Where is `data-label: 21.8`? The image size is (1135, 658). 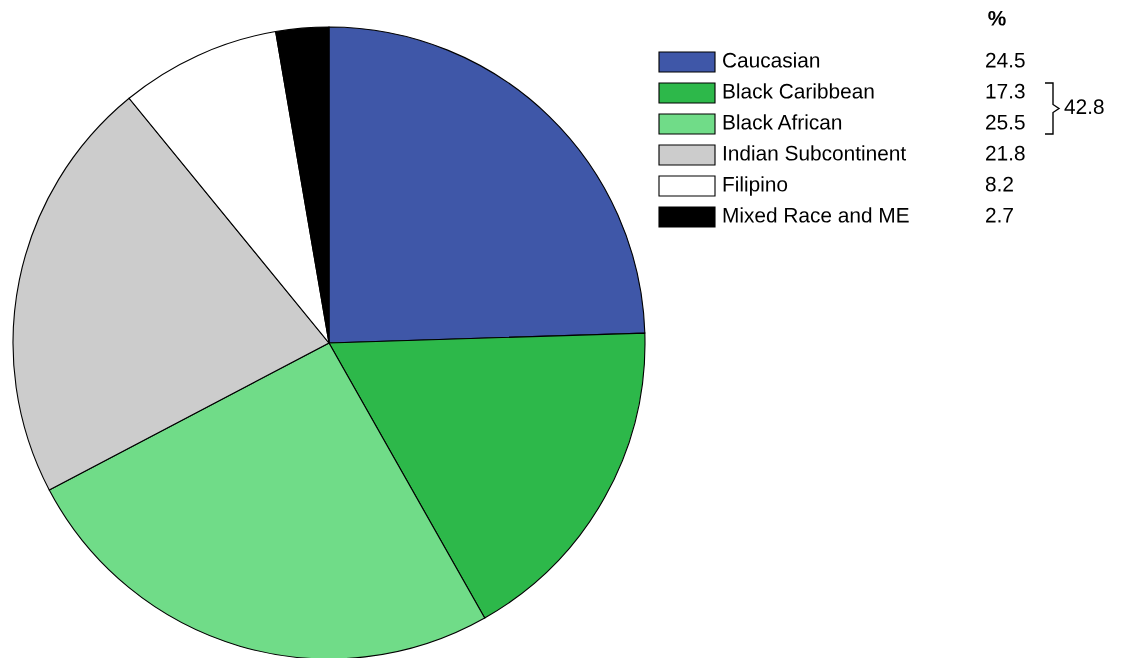 data-label: 21.8 is located at coordinates (1005, 153).